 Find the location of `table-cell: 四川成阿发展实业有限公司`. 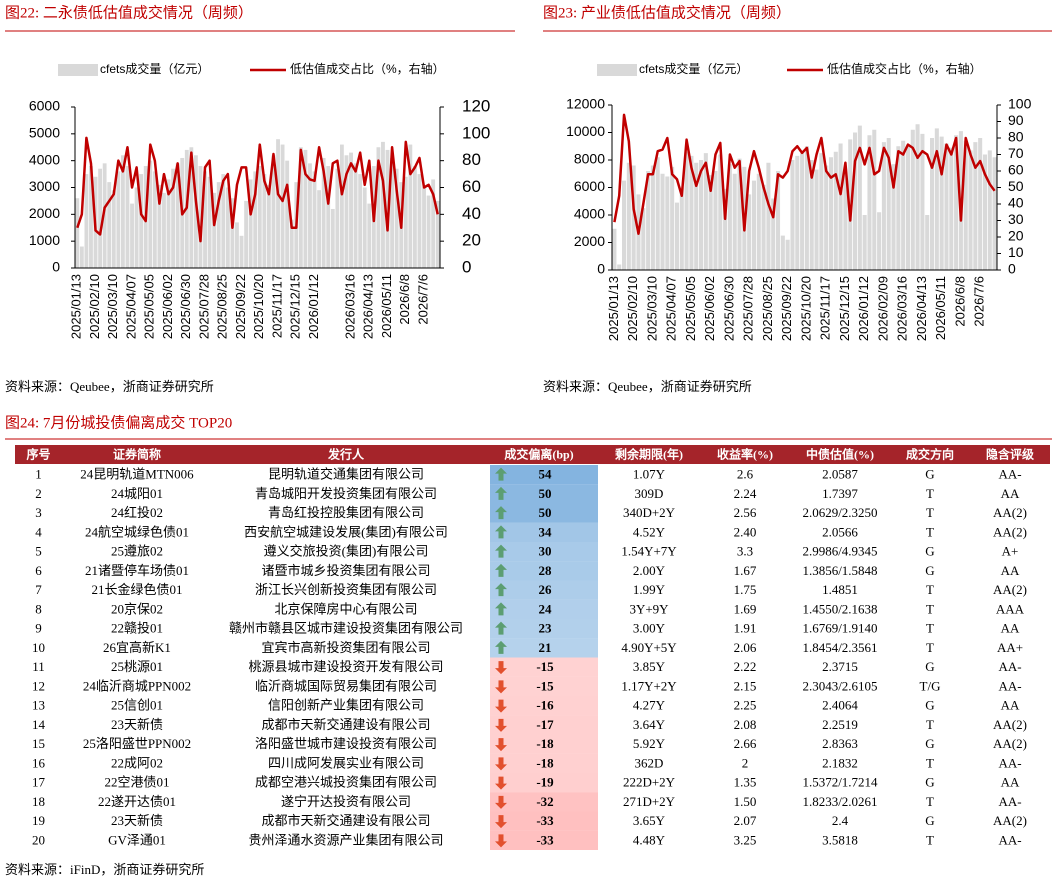

table-cell: 四川成阿发展实业有限公司 is located at coordinates (346, 762).